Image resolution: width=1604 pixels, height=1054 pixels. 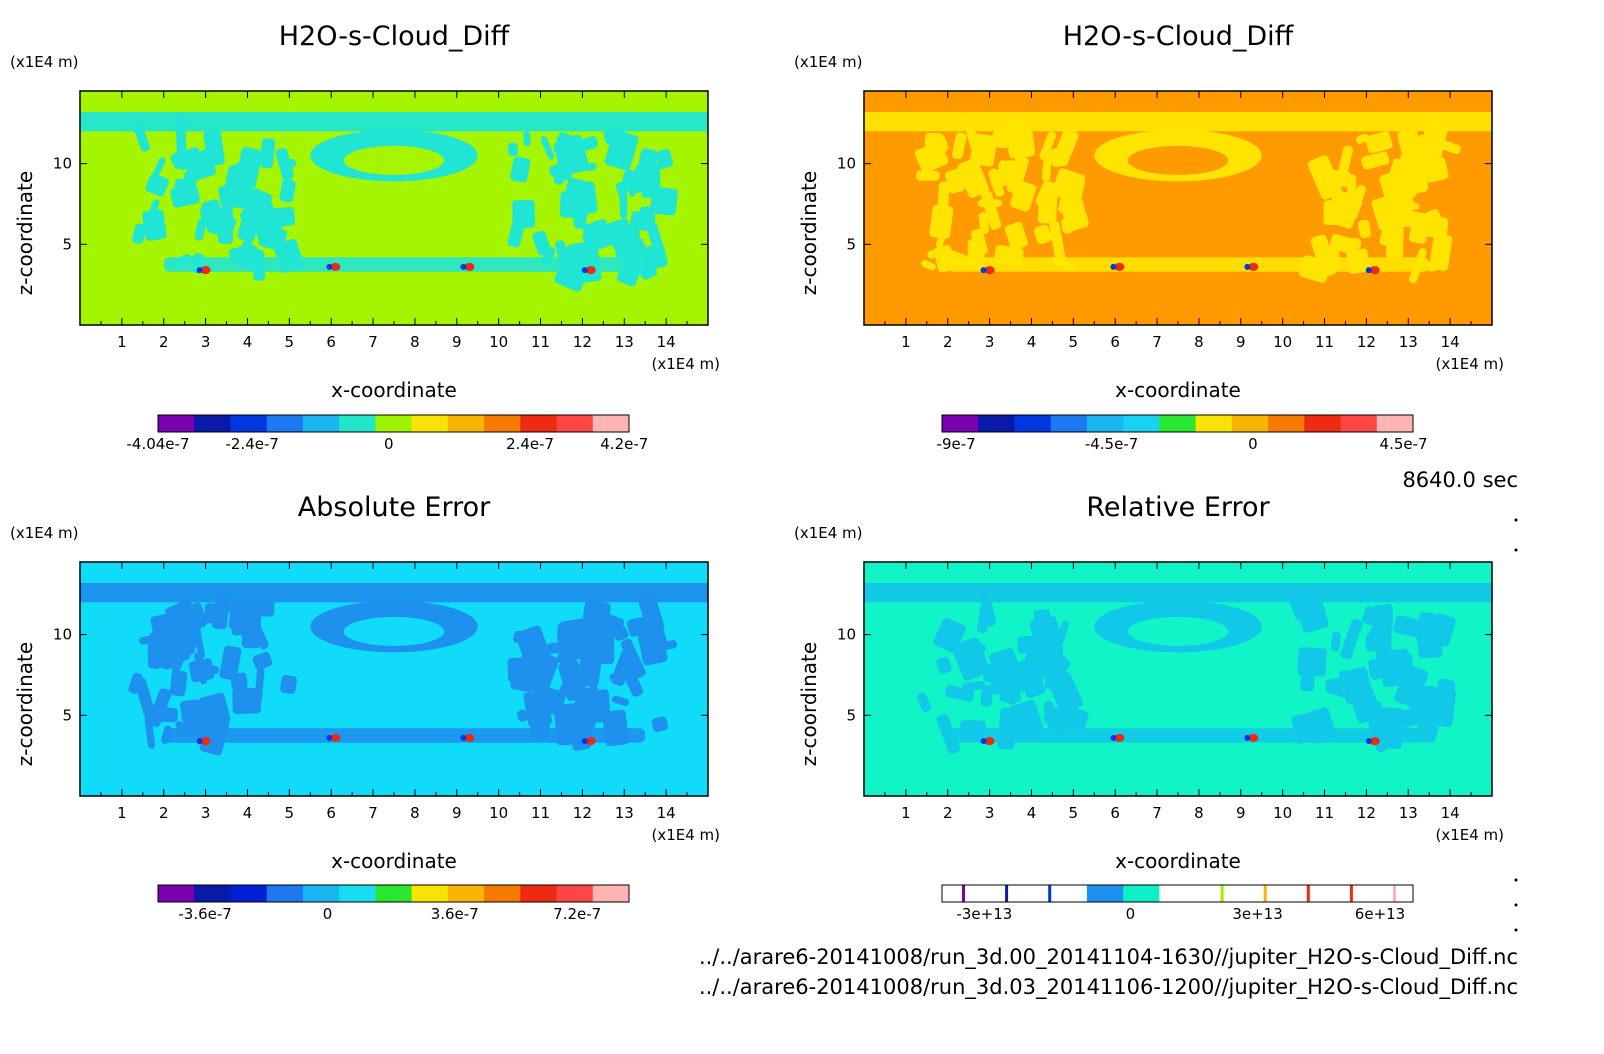 I want to click on x-tick-label: 7, so click(x=1157, y=342).